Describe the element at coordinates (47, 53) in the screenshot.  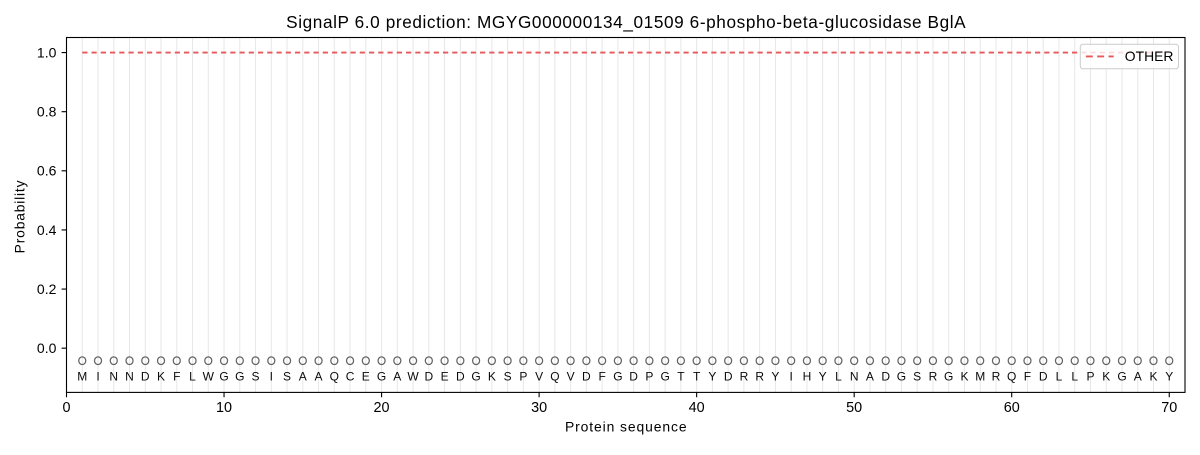
I see `svg-text: 1.0` at that location.